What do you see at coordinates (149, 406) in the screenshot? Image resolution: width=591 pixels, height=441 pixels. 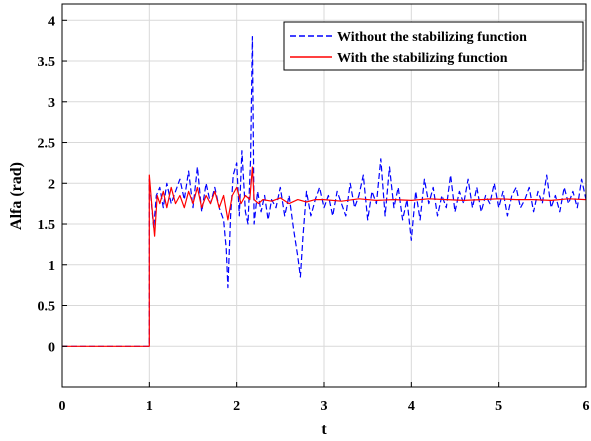 I see `x-tick-label: 1` at bounding box center [149, 406].